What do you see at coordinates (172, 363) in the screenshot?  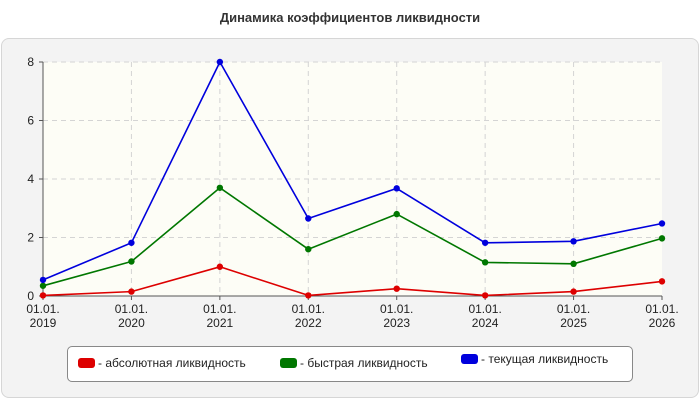 I see `legend-label-absolute: - абсолютная ликвидность` at bounding box center [172, 363].